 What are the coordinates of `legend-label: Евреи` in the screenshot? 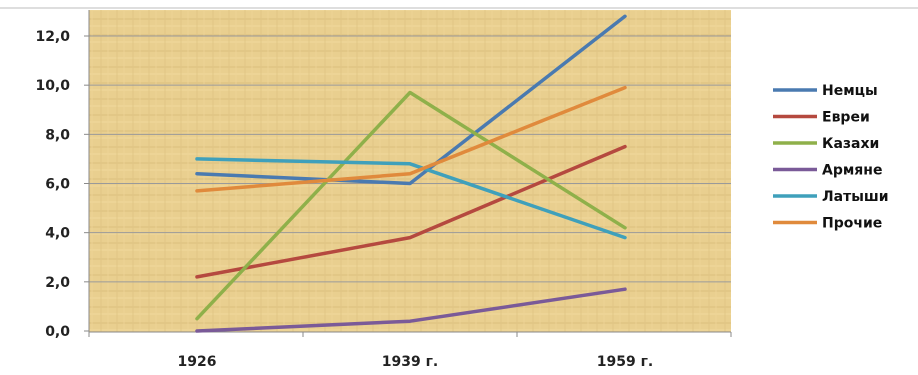 It's located at (846, 118).